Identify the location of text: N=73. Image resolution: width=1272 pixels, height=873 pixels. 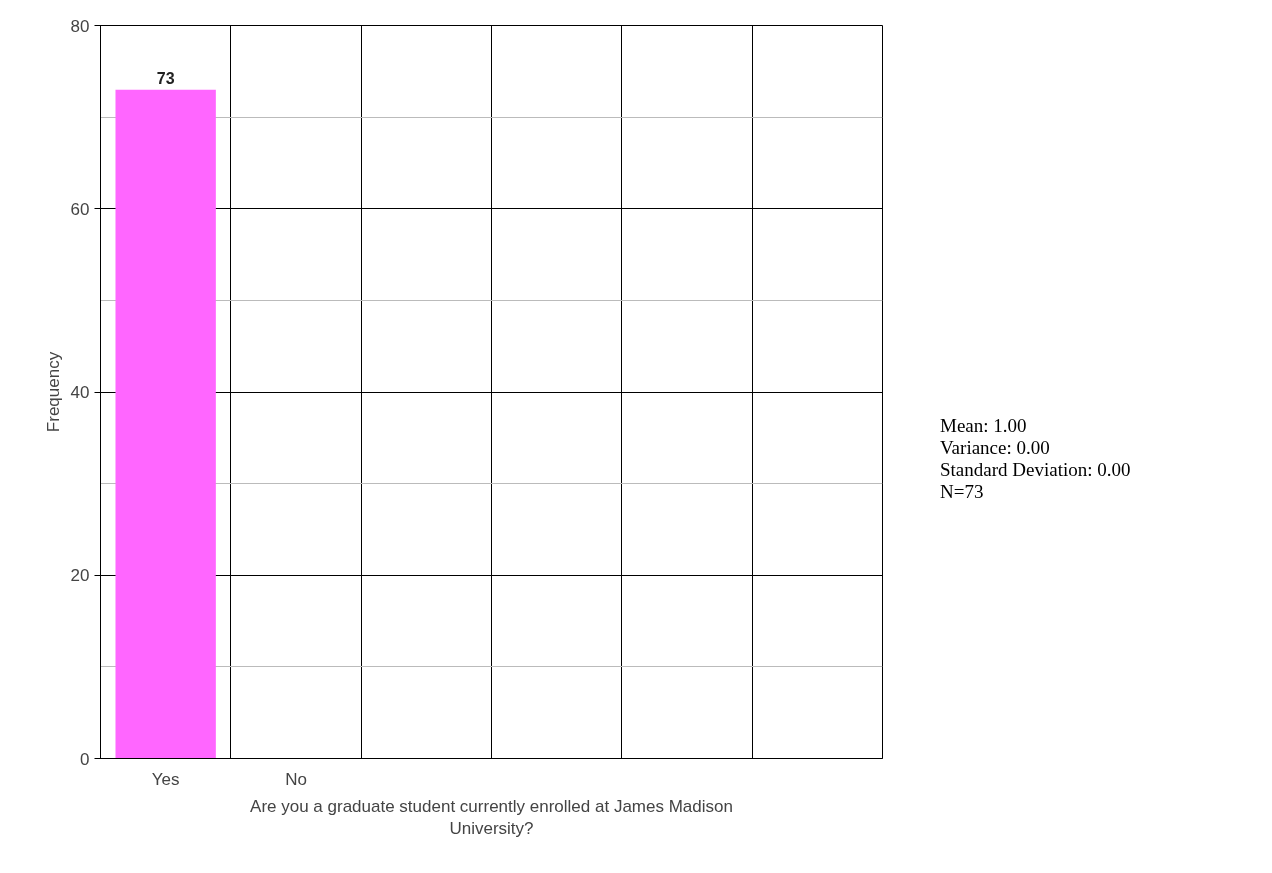
(962, 491).